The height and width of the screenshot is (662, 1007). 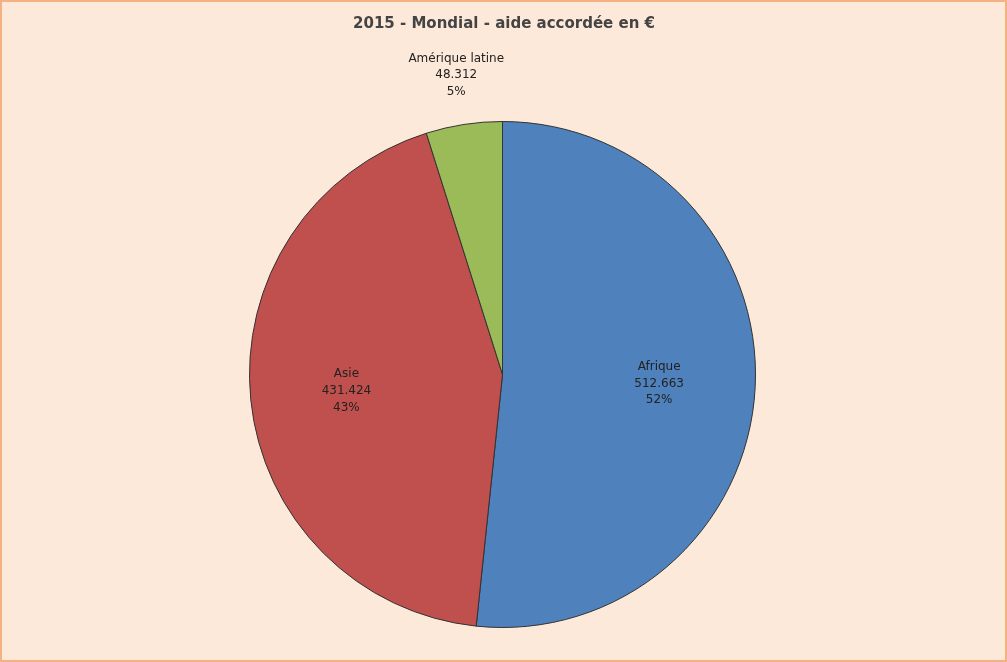 What do you see at coordinates (346, 373) in the screenshot?
I see `slice-label: Asie` at bounding box center [346, 373].